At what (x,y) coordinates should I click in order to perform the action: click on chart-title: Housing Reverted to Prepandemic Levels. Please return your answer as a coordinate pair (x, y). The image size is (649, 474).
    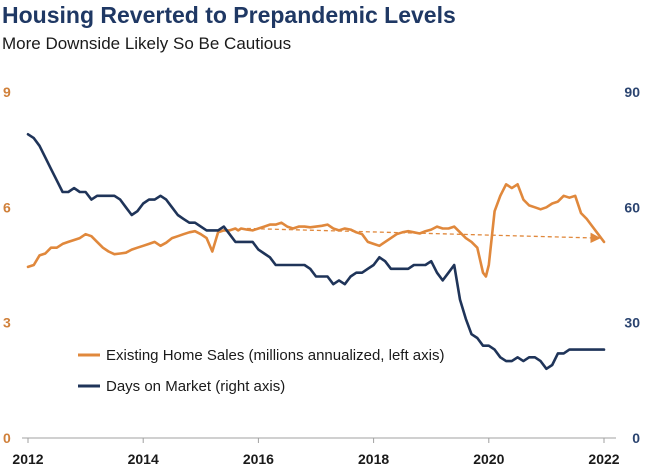
    Looking at the image, I should click on (229, 15).